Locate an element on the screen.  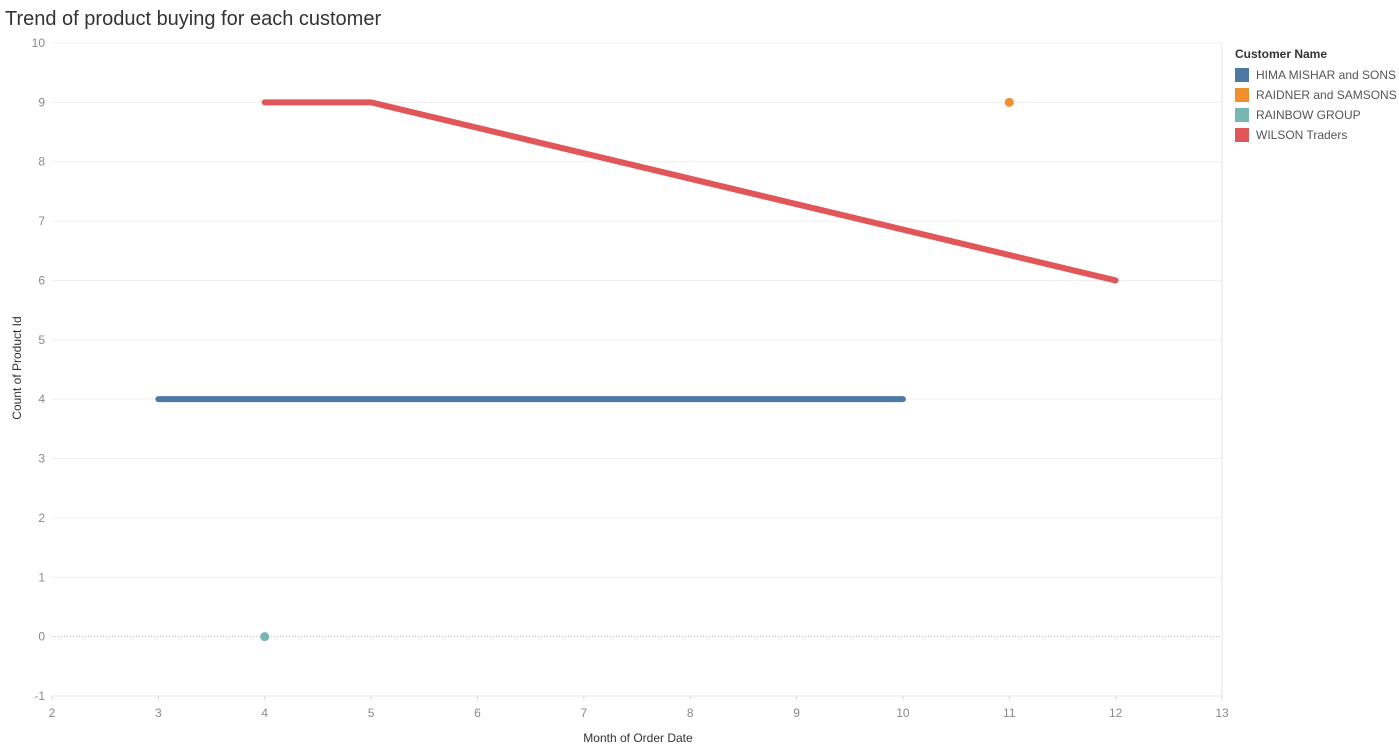
y-tick-label: 0 is located at coordinates (41, 637).